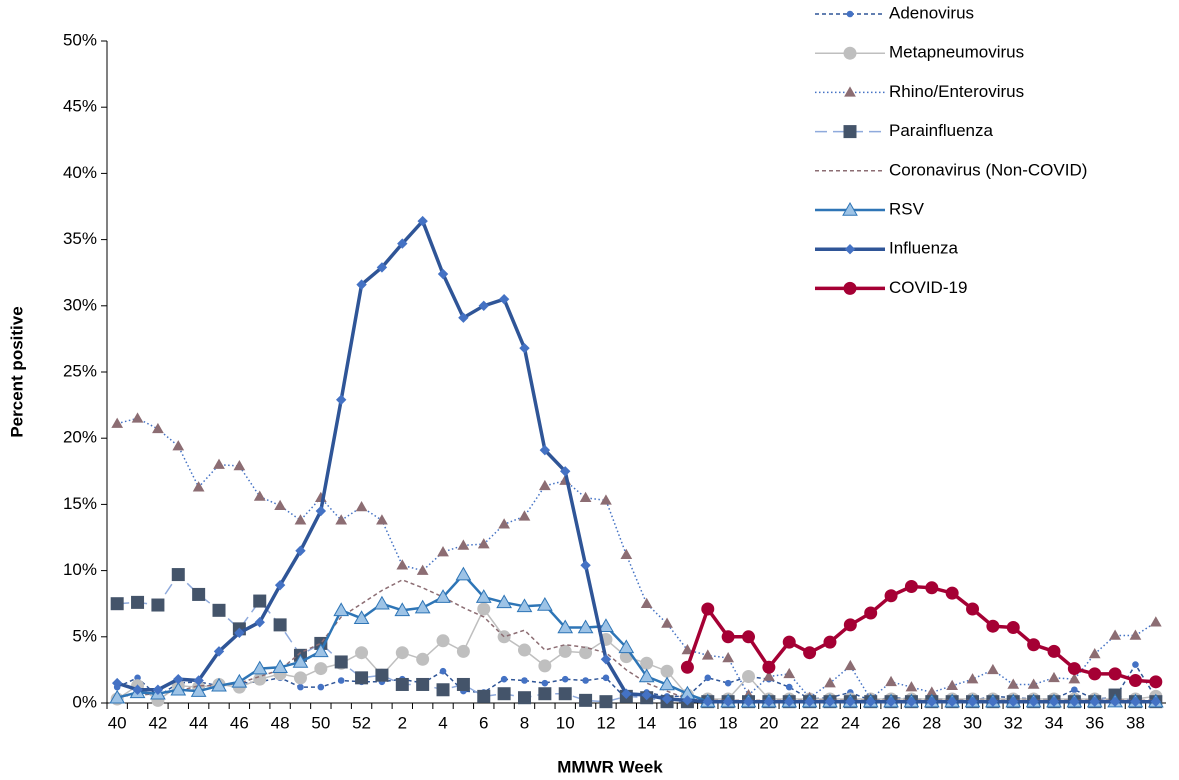  I want to click on y-tick-label: 20%, so click(80, 437).